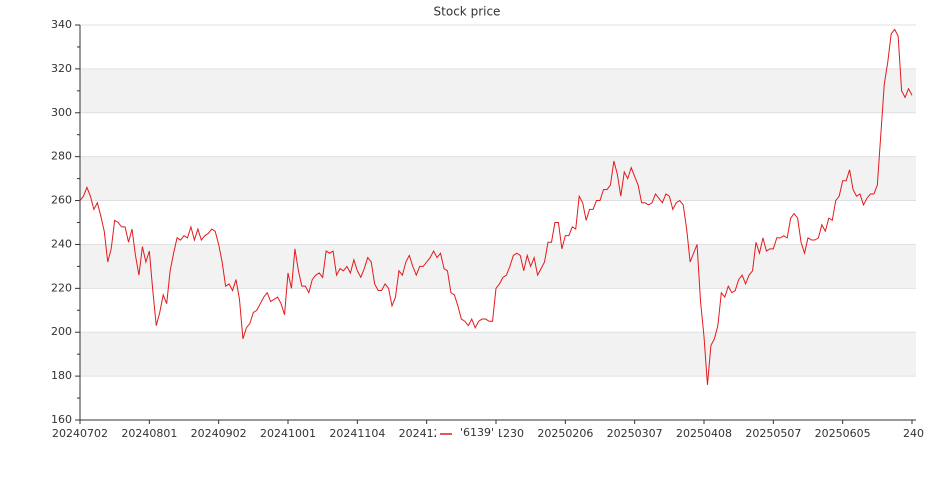 The height and width of the screenshot is (500, 935). I want to click on y-tick-label: 260, so click(61, 200).